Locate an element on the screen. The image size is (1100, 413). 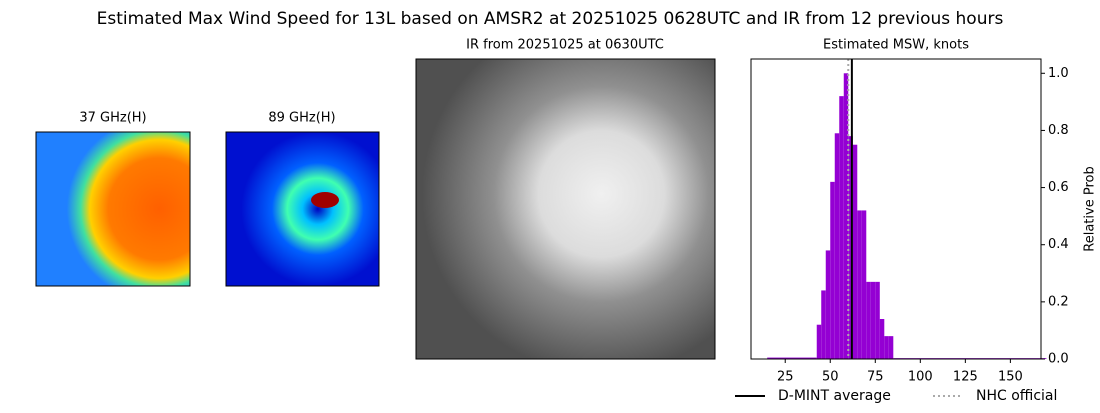
legend-label: D-MINT average is located at coordinates (834, 396).